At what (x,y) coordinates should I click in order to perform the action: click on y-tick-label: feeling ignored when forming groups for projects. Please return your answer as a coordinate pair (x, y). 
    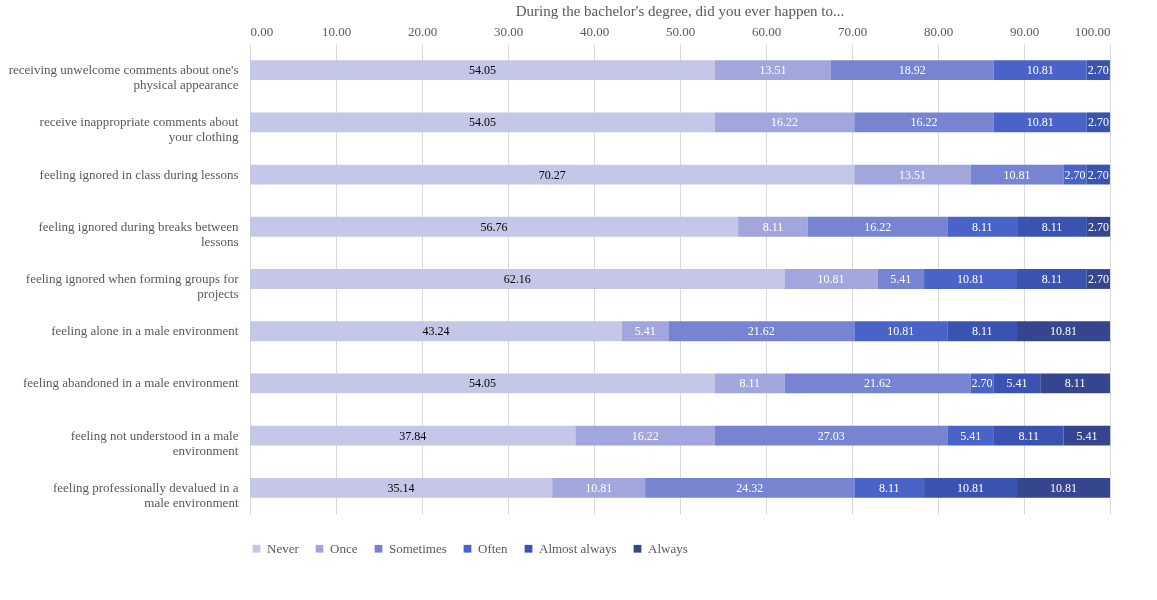
    Looking at the image, I should click on (132, 286).